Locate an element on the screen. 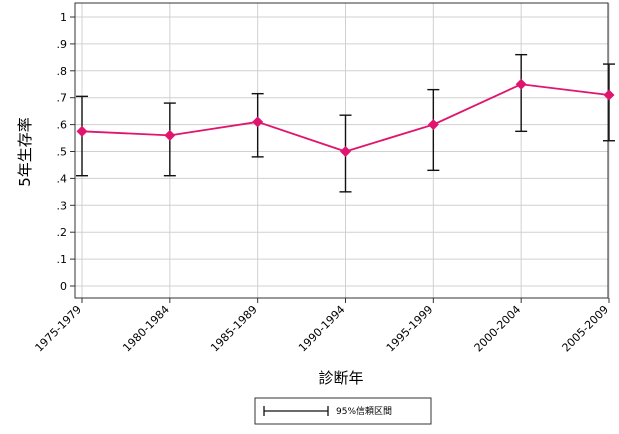 Image resolution: width=619 pixels, height=434 pixels. legend-label: 95%信頼区間 is located at coordinates (364, 411).